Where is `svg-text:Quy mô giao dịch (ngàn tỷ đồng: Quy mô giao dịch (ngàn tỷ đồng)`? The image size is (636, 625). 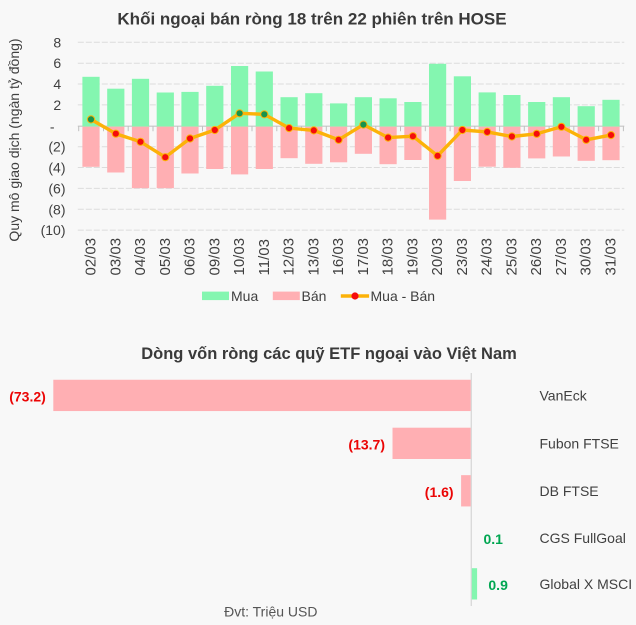 svg-text:Quy mô giao dịch (ngàn tỷ đồng: Quy mô giao dịch (ngàn tỷ đồng) is located at coordinates (14, 139).